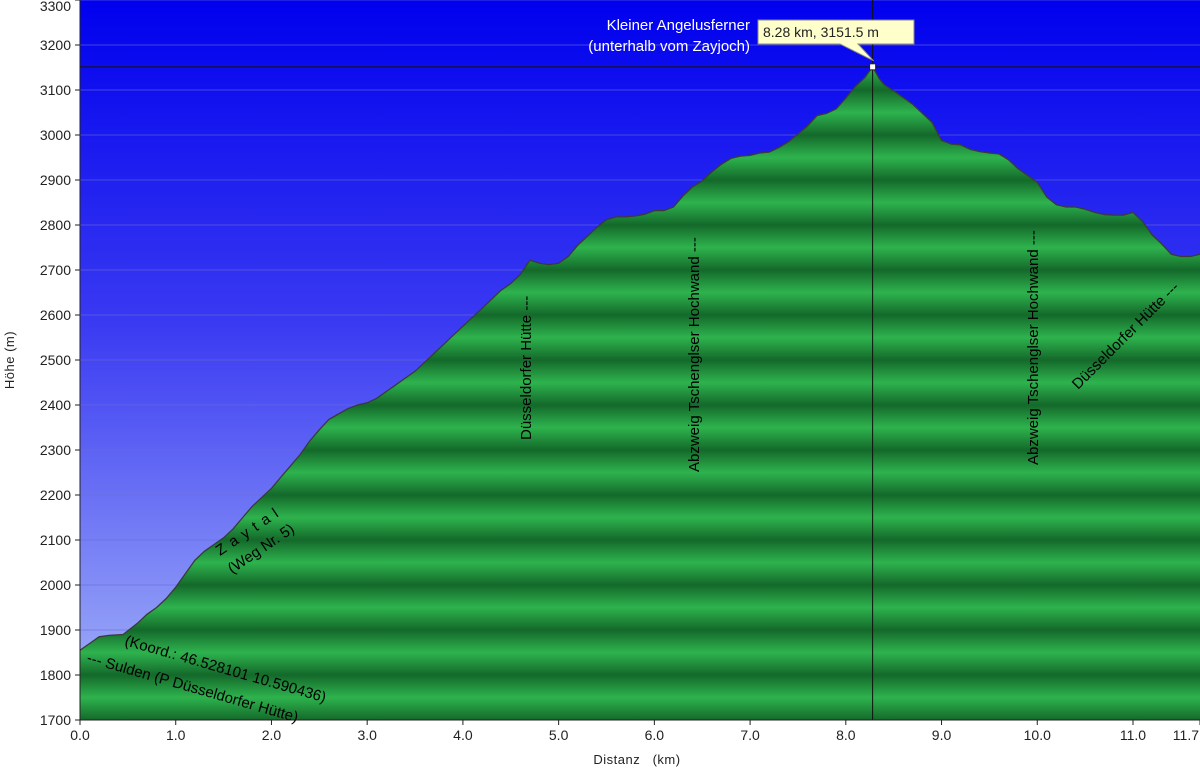 This screenshot has height=776, width=1200. Describe the element at coordinates (55, 315) in the screenshot. I see `y-tick-label: 2600` at that location.